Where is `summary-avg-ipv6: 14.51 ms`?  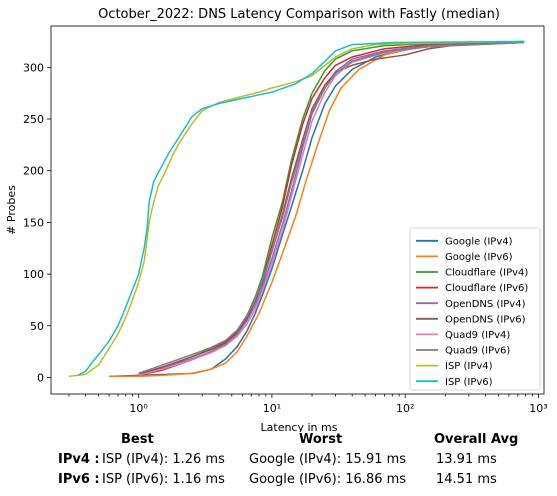
summary-avg-ipv6: 14.51 ms is located at coordinates (466, 479).